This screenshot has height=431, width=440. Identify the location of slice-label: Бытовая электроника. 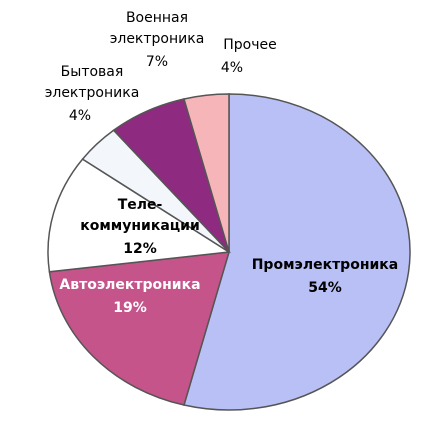
(92, 82).